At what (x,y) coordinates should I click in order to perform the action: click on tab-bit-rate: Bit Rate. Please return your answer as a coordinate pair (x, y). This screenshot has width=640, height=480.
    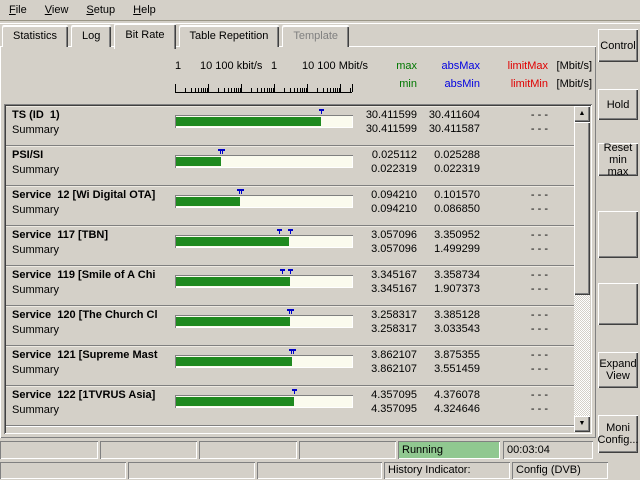
    Looking at the image, I should click on (145, 36).